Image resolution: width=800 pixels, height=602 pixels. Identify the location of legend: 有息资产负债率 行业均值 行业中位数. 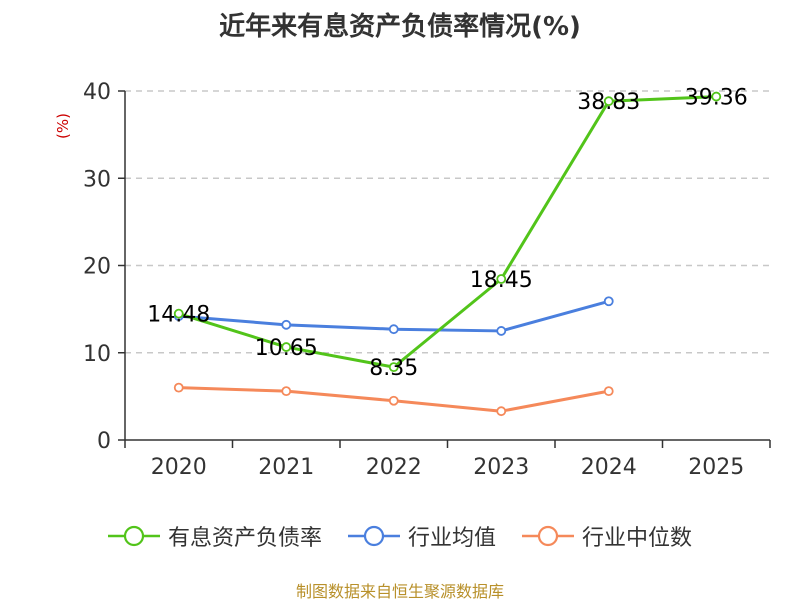
(400, 536).